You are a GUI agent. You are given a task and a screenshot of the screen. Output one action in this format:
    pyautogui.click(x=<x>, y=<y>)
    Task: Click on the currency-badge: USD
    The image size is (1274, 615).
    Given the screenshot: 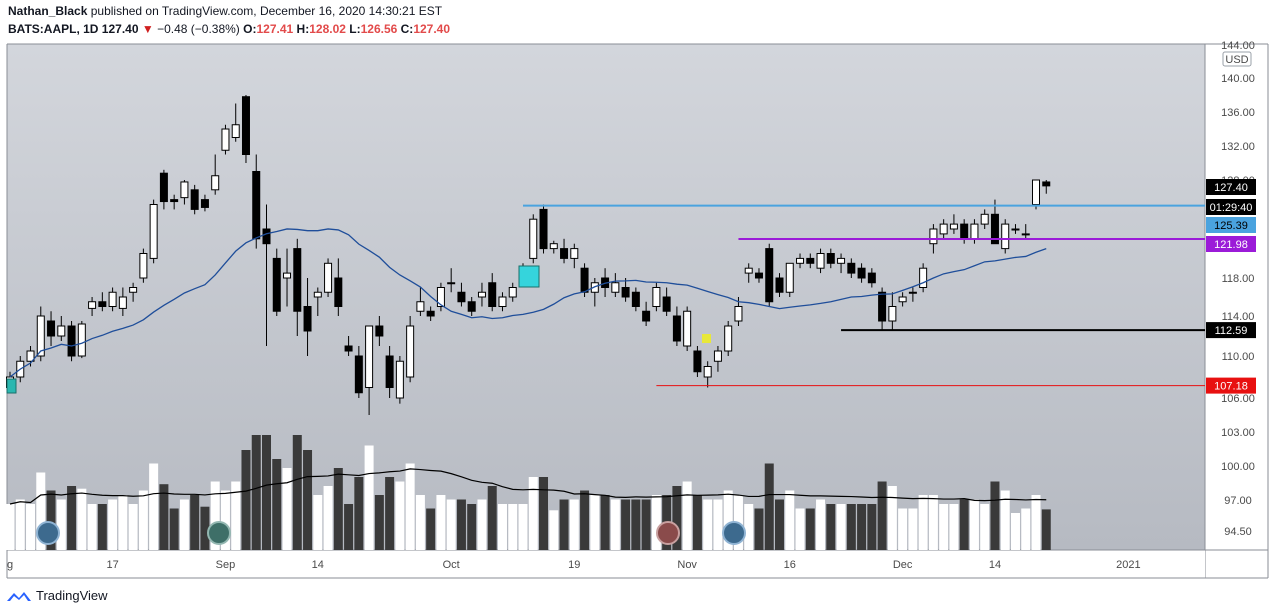 What is the action you would take?
    pyautogui.click(x=1237, y=59)
    